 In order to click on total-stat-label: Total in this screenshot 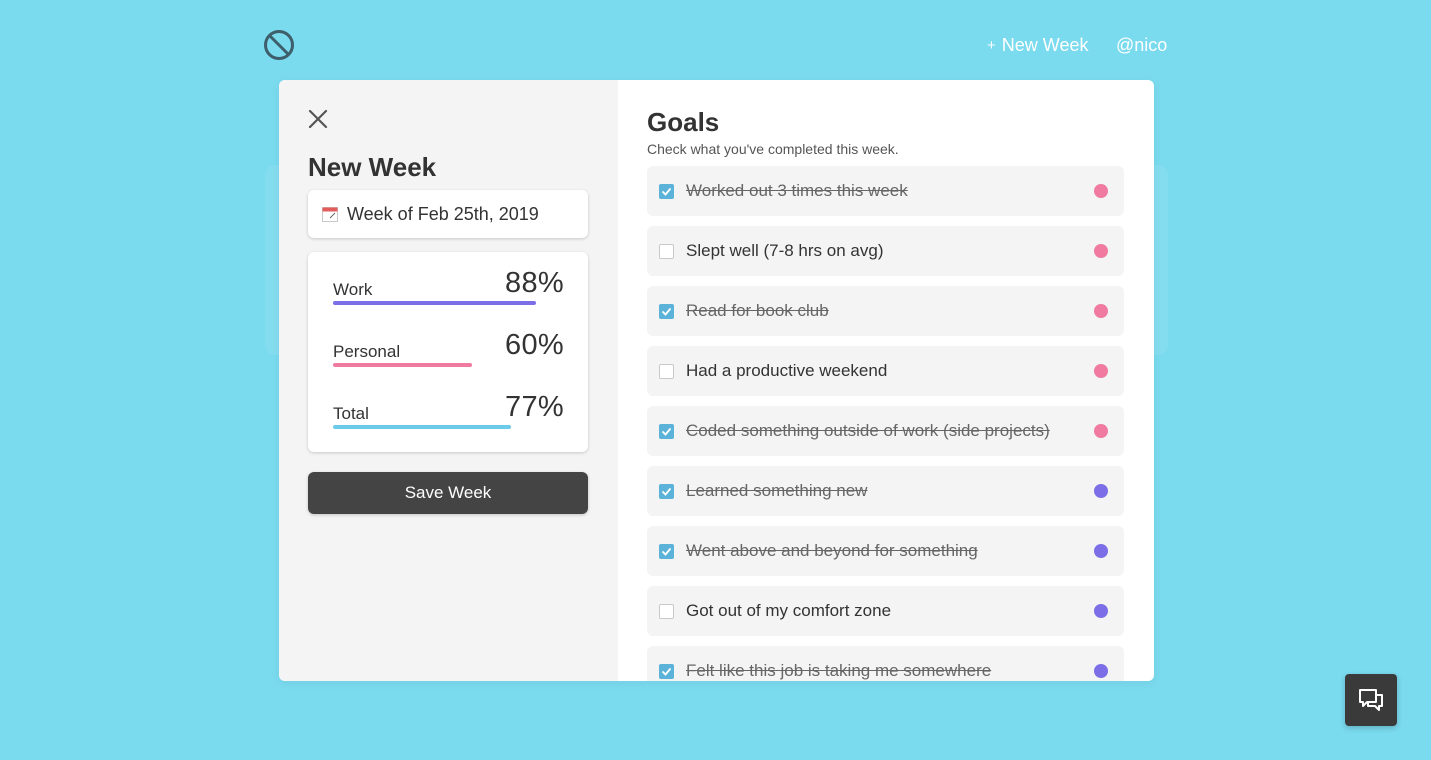, I will do `click(351, 413)`.